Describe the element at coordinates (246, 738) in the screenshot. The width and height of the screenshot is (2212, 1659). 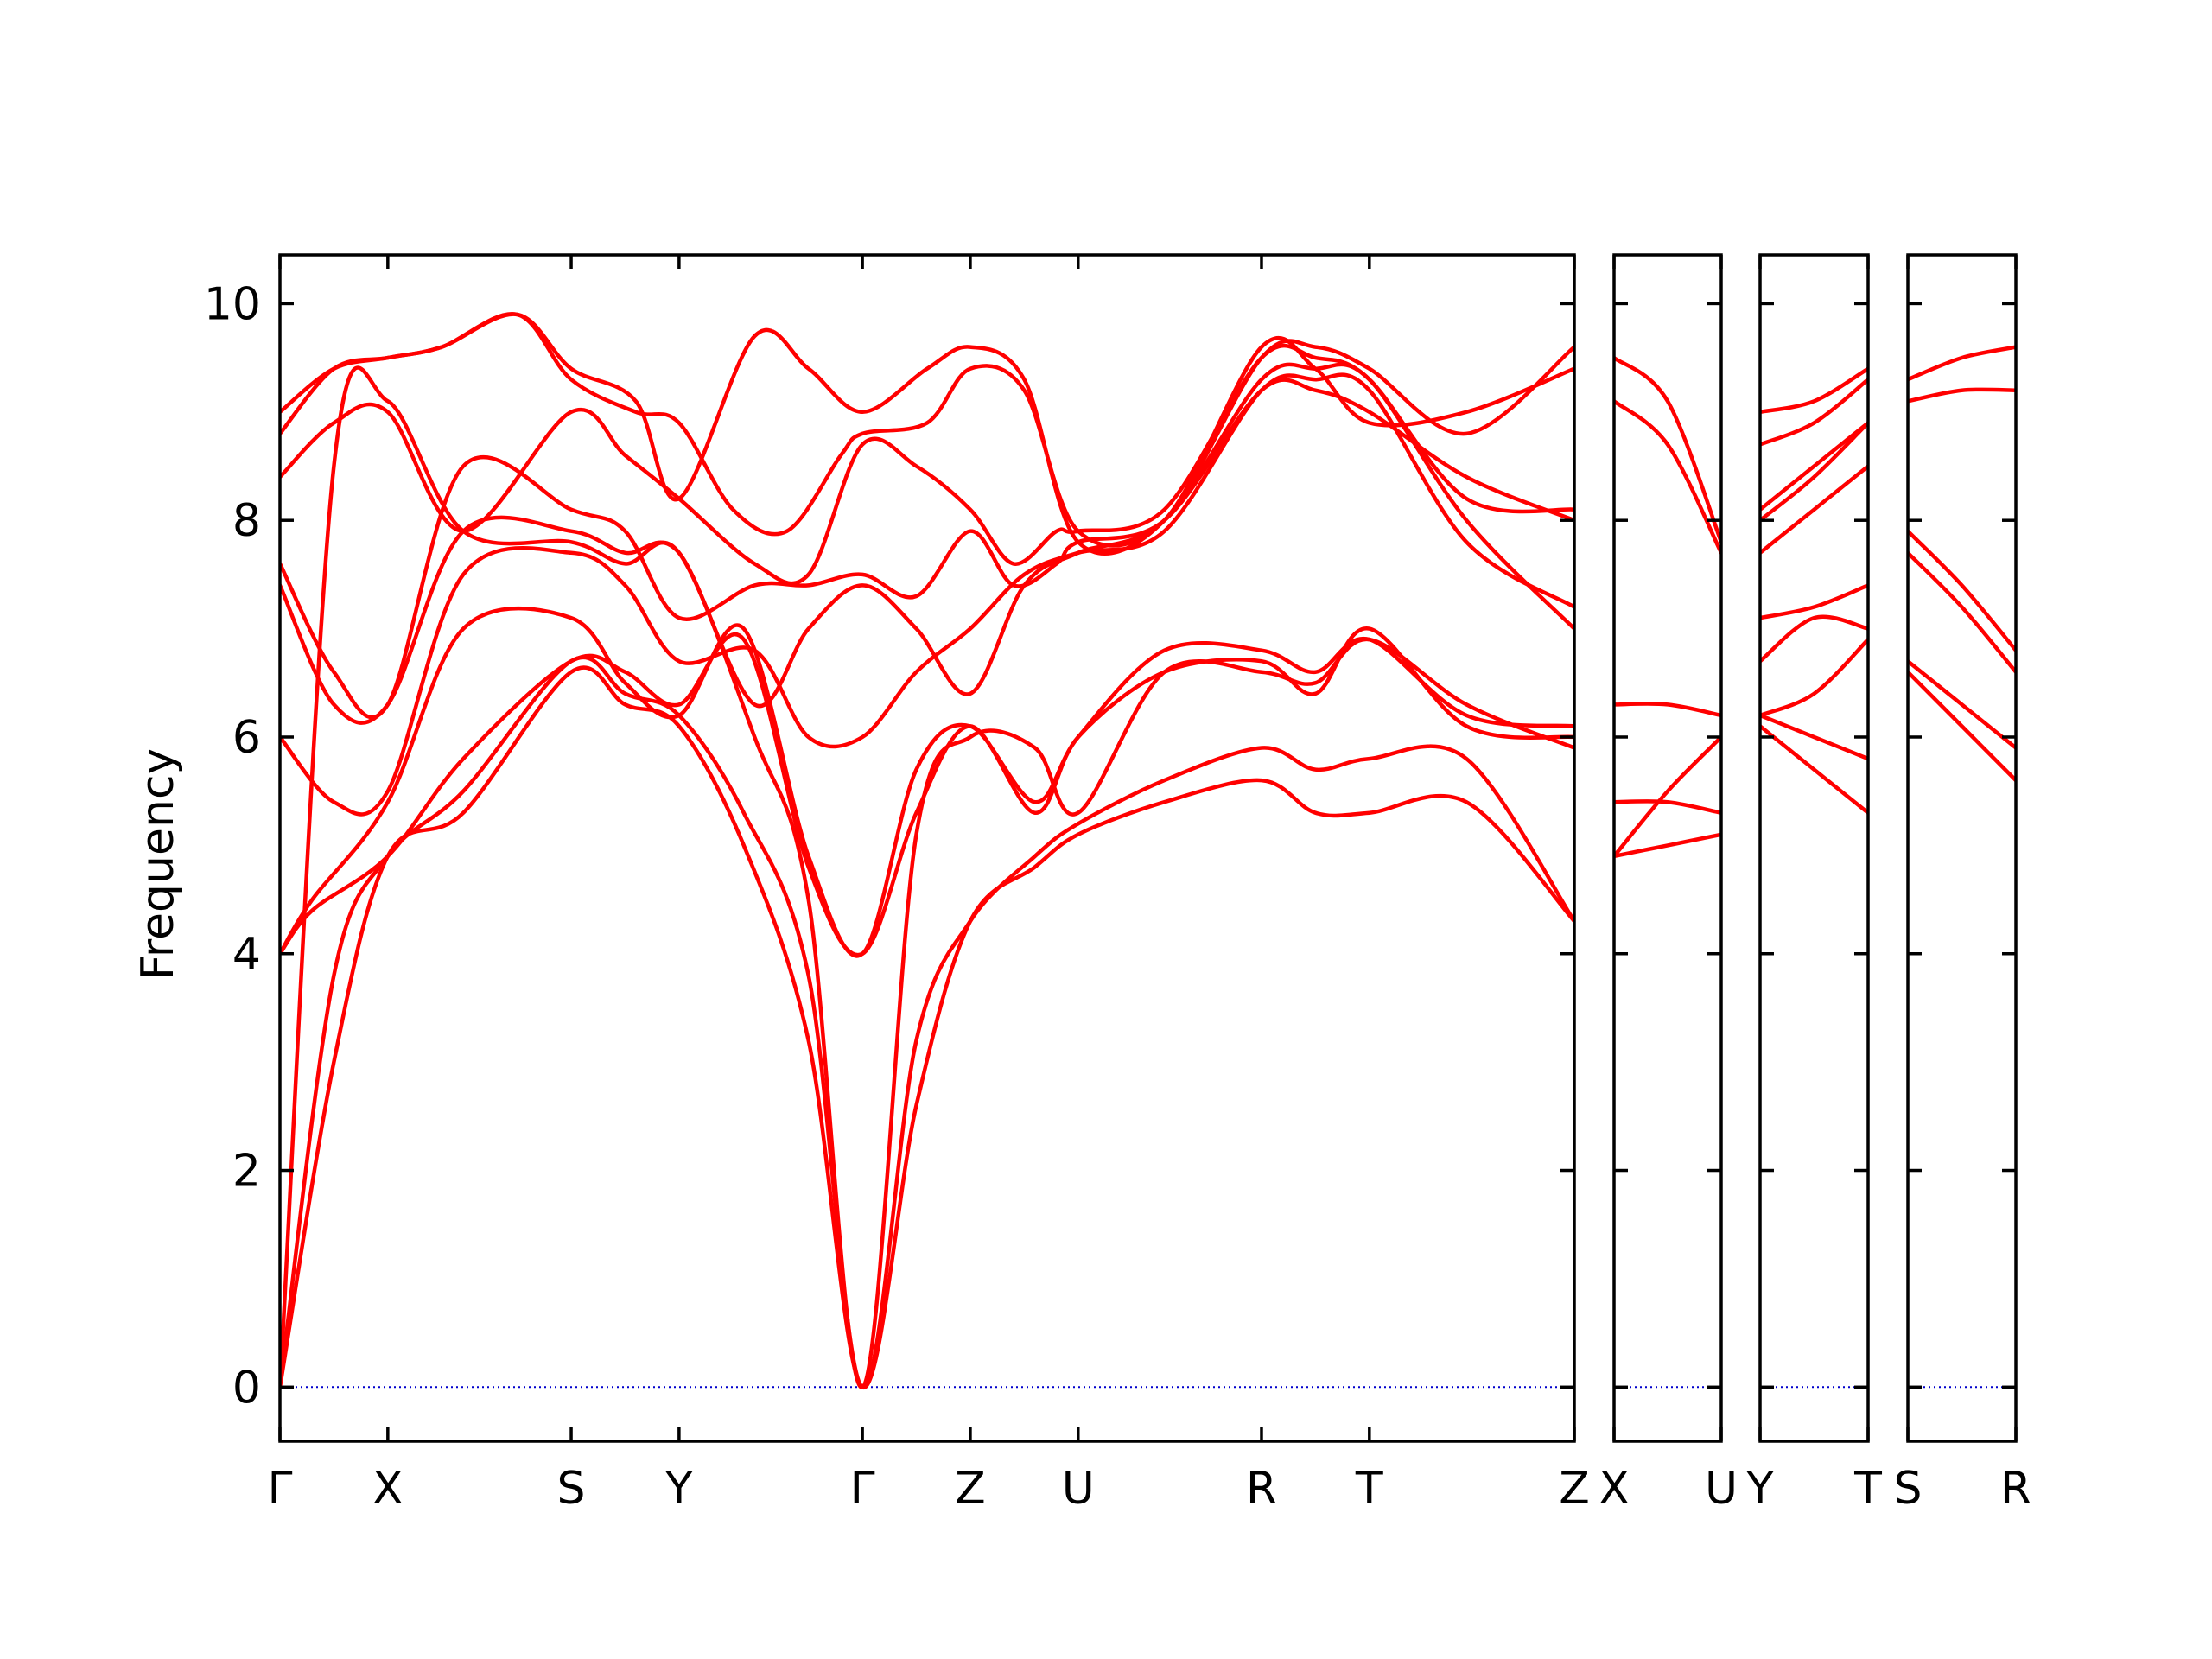
I see `y-tick-label: 6` at that location.